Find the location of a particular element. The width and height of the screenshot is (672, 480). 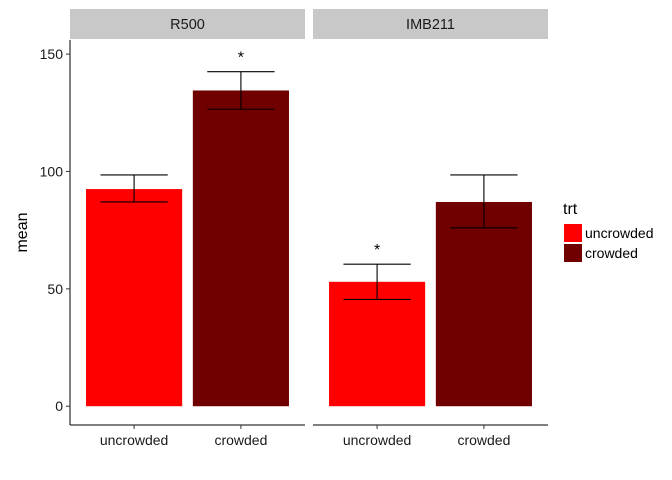

legend-title: trt is located at coordinates (570, 209).